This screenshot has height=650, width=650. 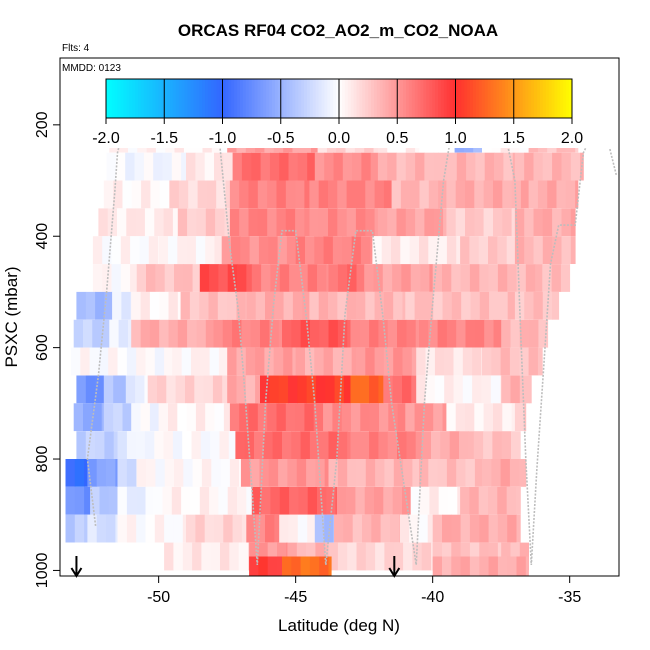 What do you see at coordinates (364, 591) in the screenshot?
I see `x-axis: -50 -45 -40 -35` at bounding box center [364, 591].